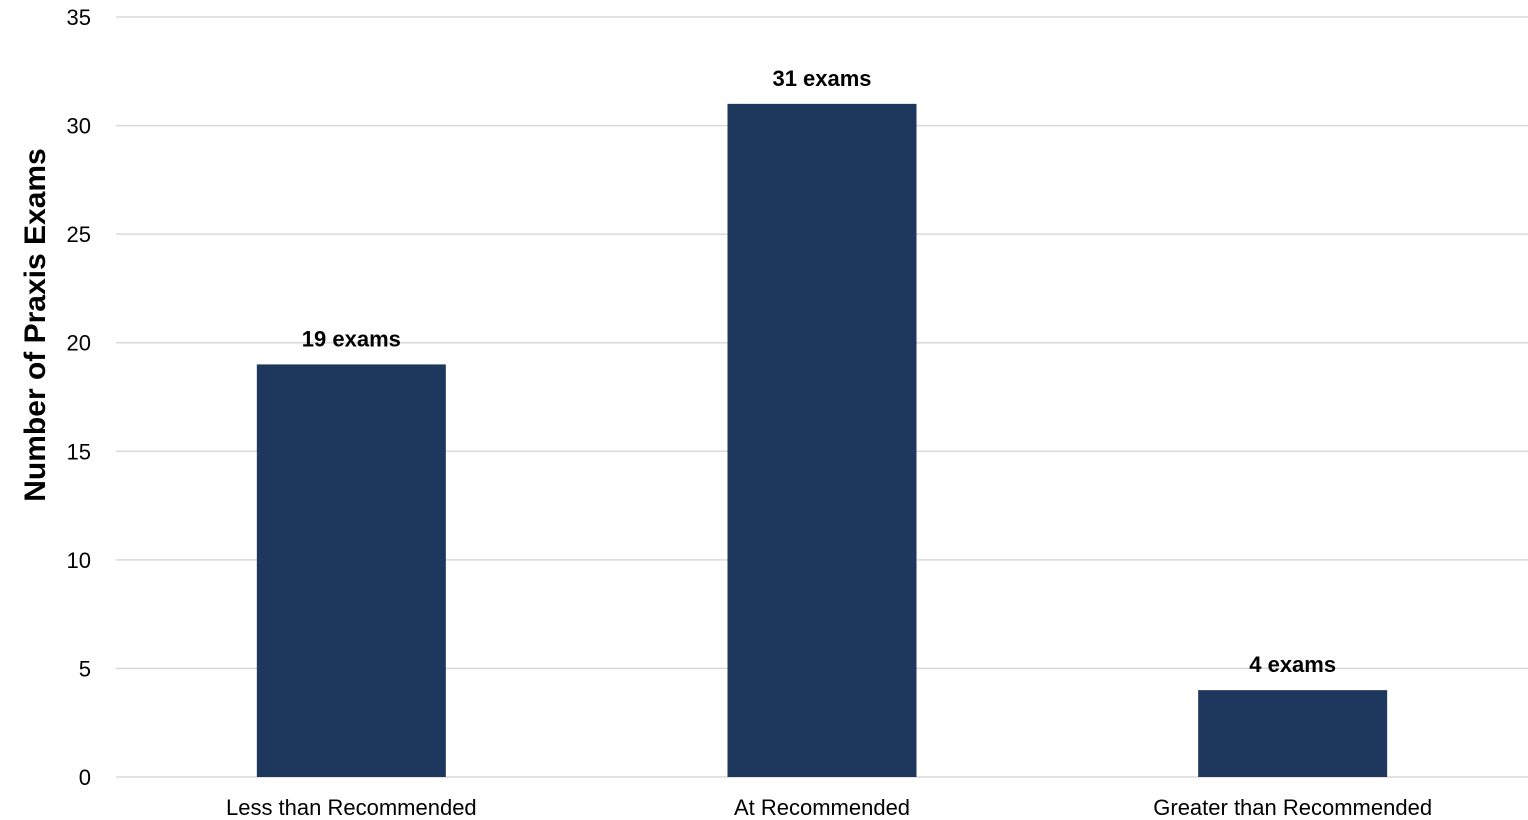  Describe the element at coordinates (351, 807) in the screenshot. I see `x-tick-label: Less than Recommended` at that location.